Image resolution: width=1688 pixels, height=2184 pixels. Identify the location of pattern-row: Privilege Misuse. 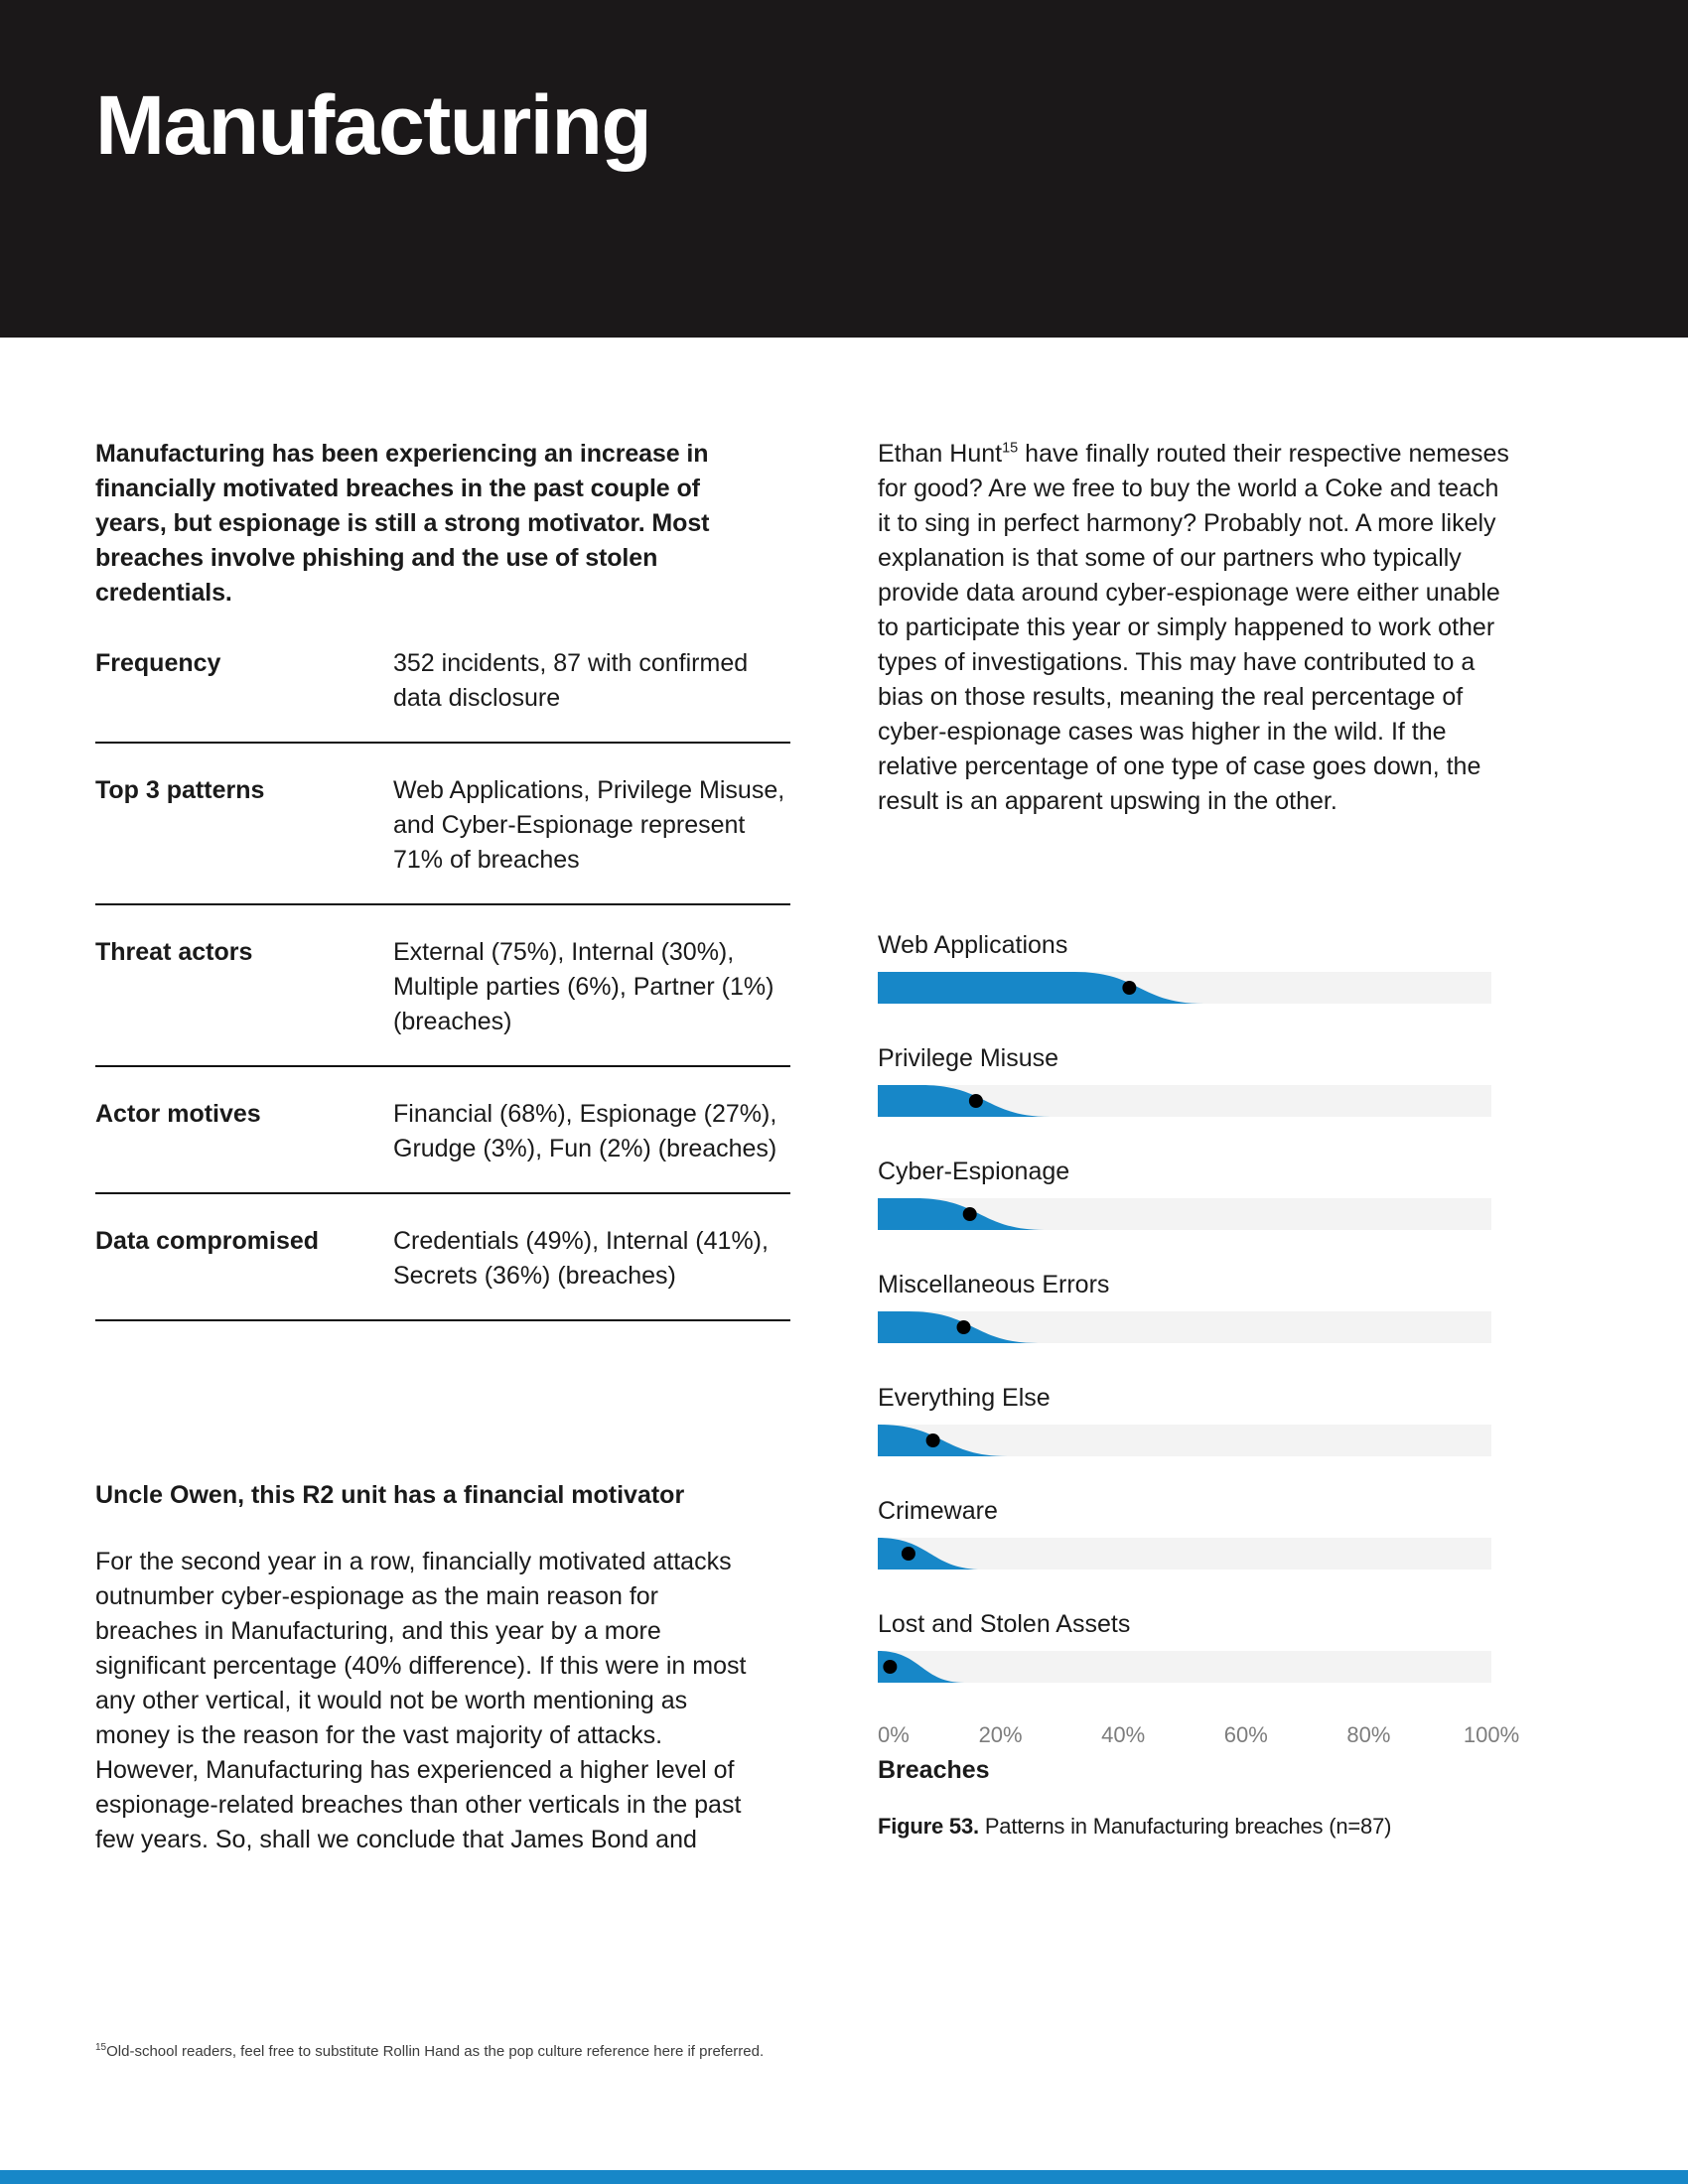
(1195, 1080).